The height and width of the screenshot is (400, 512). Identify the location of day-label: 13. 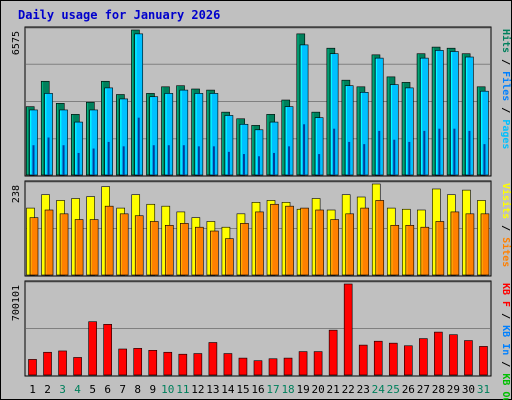
(212, 389).